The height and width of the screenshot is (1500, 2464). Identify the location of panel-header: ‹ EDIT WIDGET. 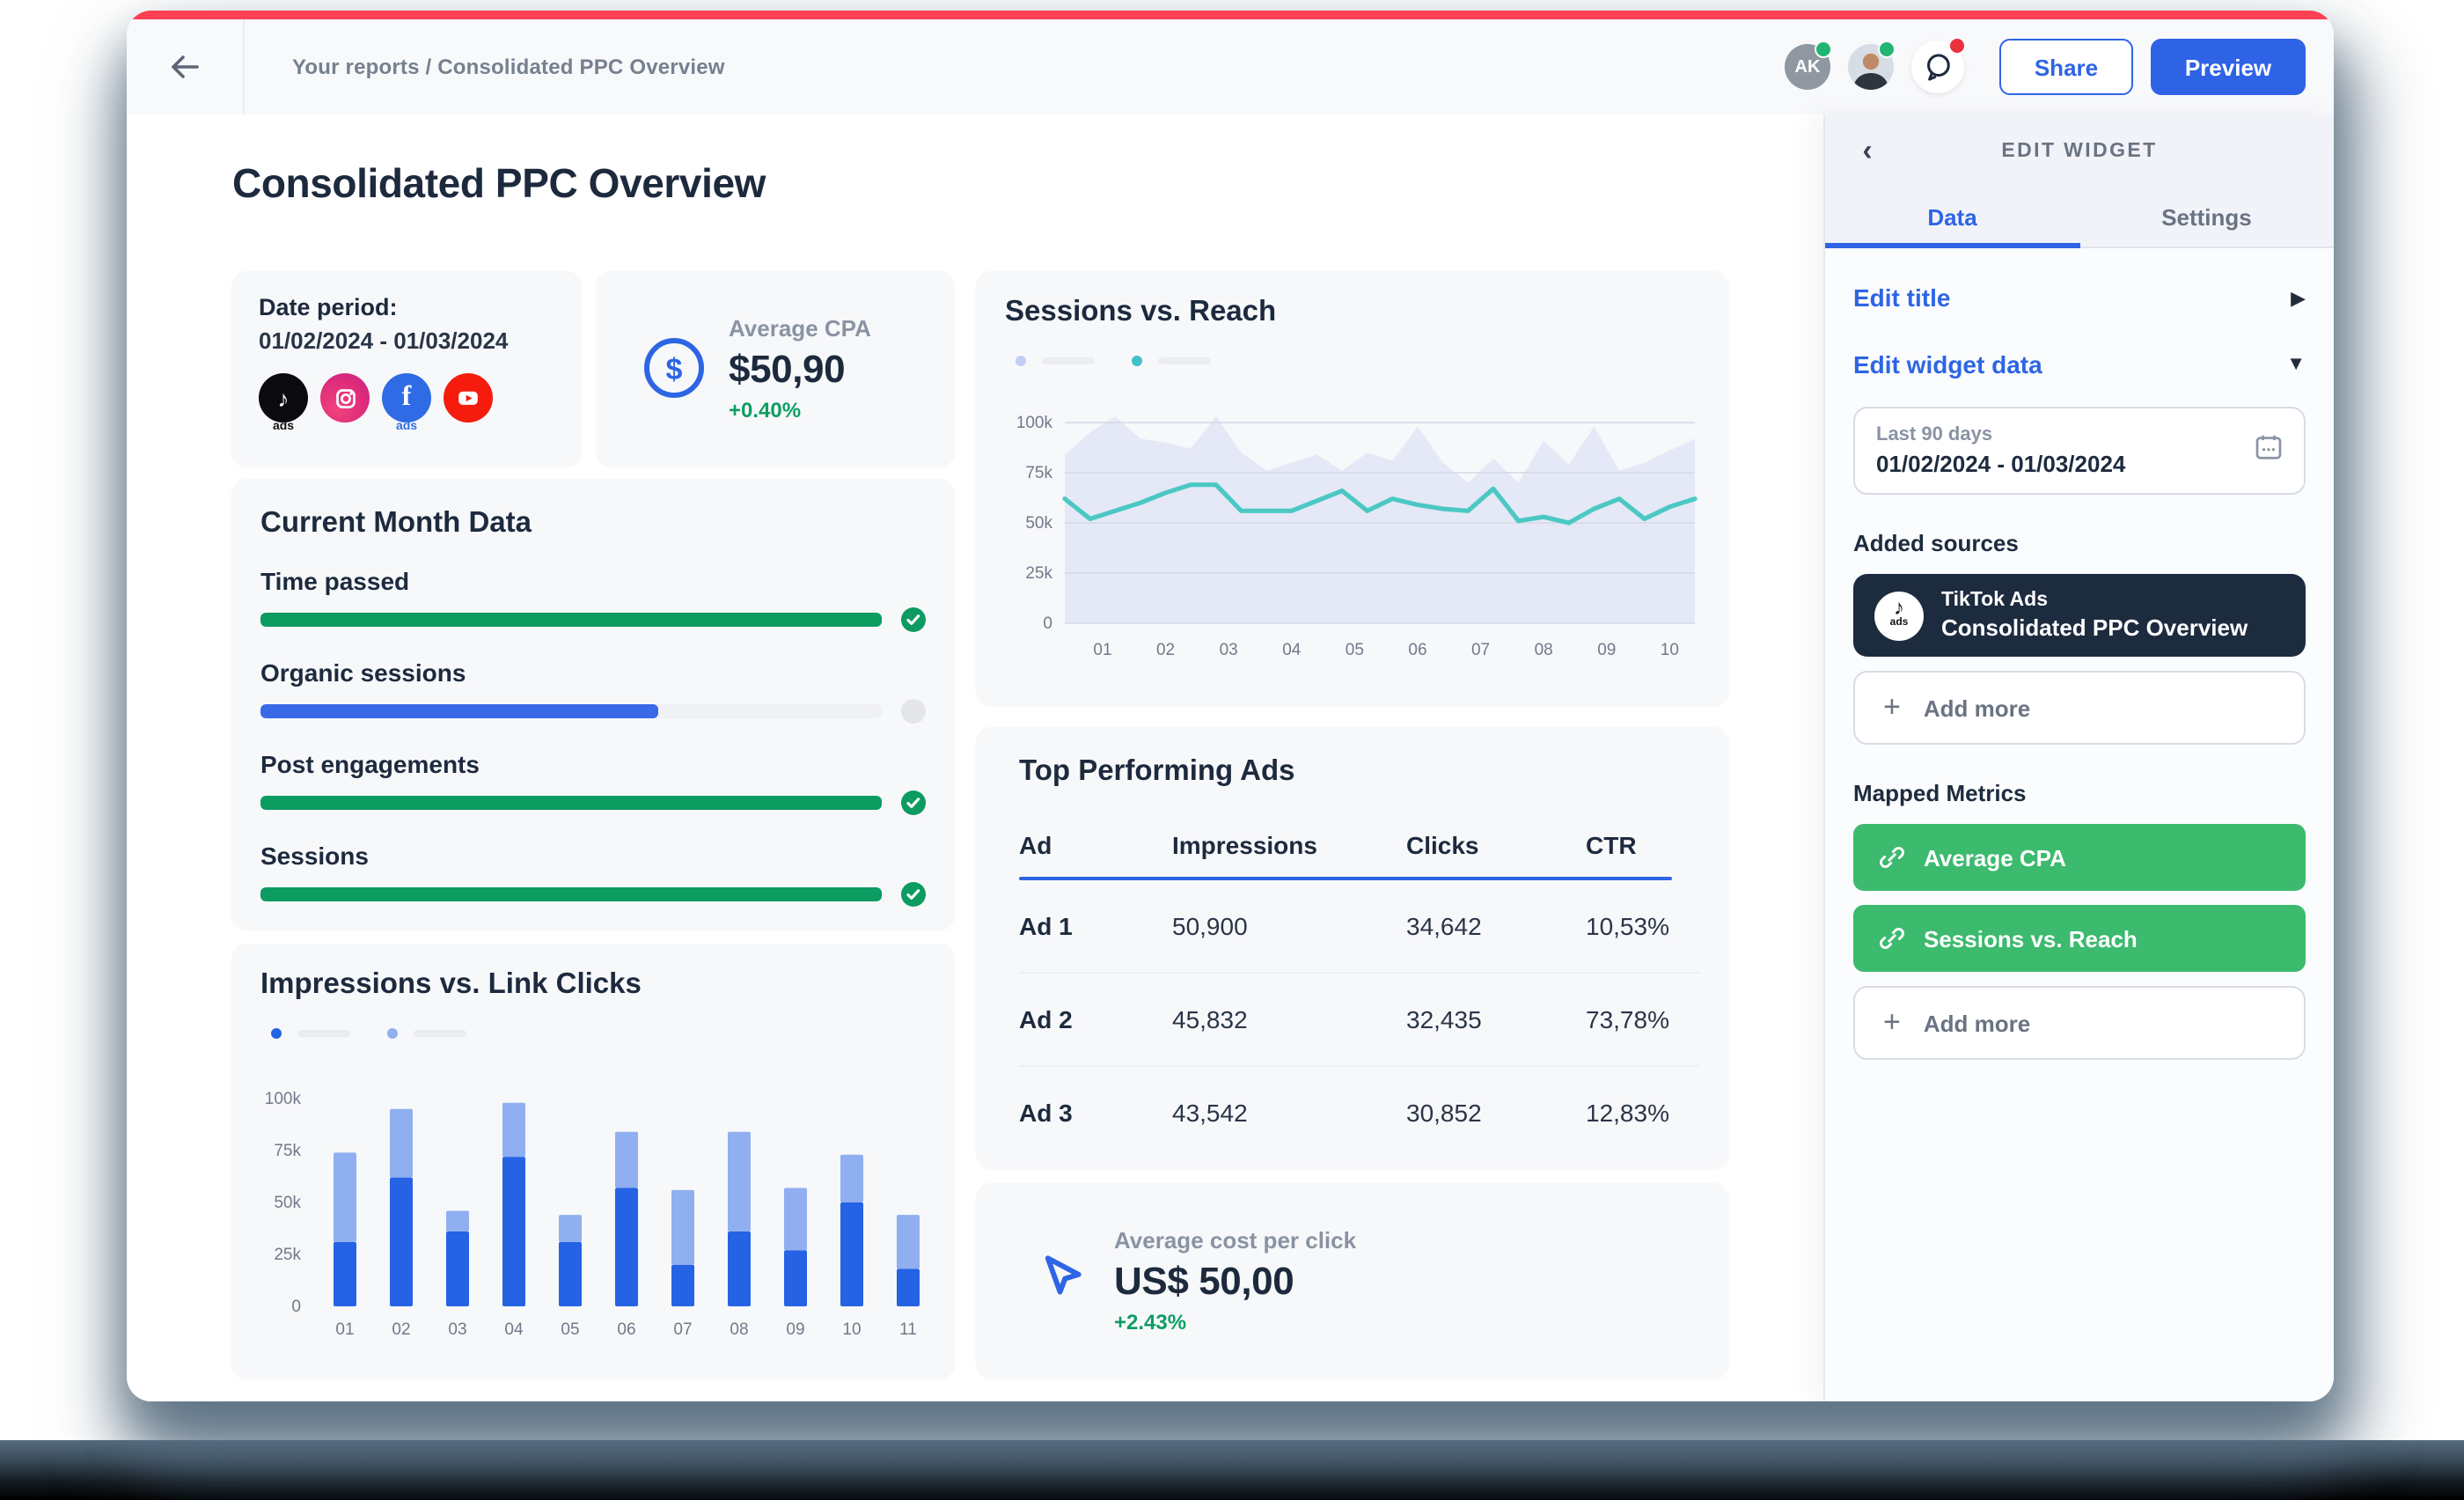
(2079, 151).